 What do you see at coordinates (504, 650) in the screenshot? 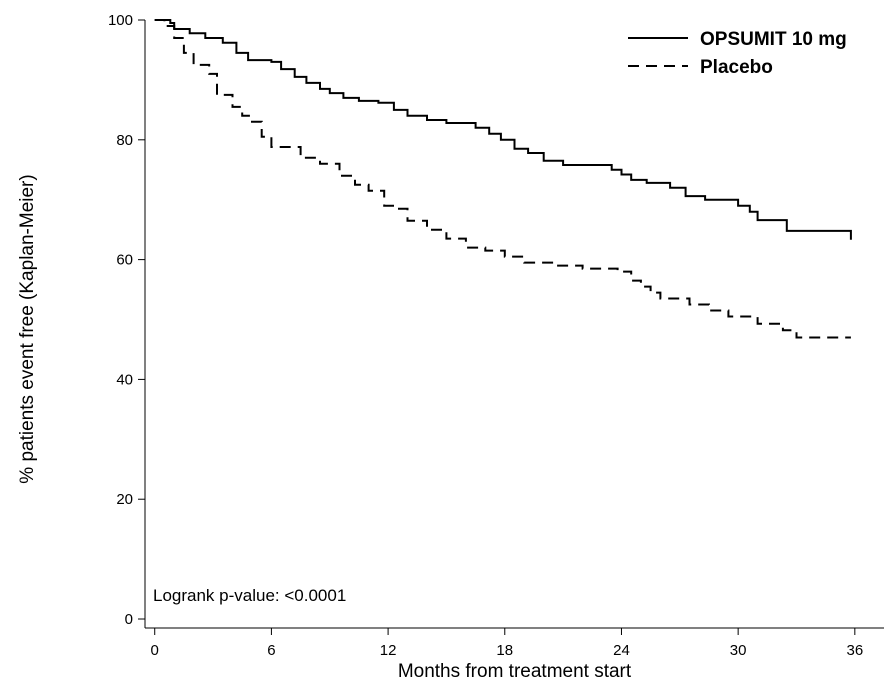
I see `x-tick-label: 18` at bounding box center [504, 650].